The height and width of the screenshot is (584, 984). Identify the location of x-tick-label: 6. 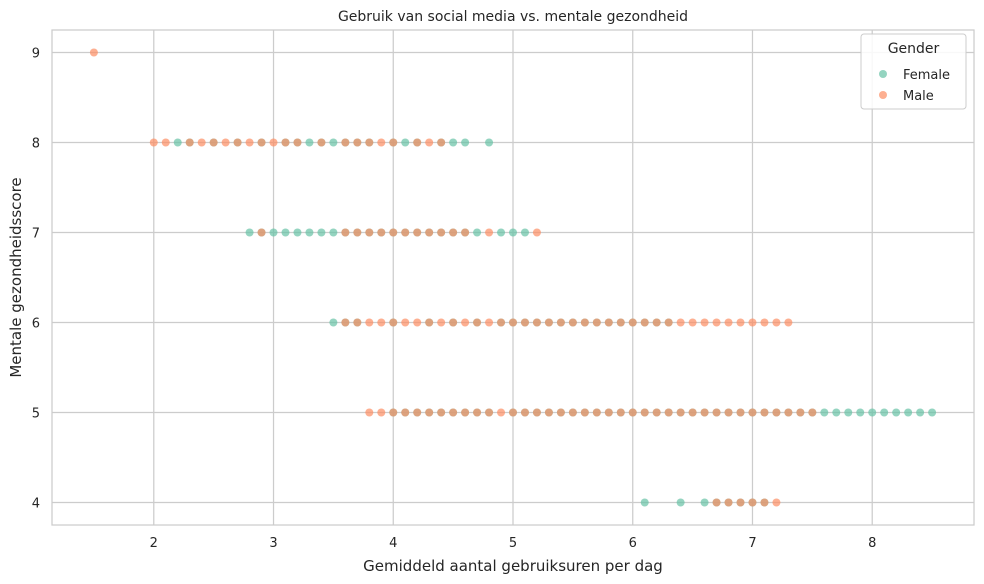
(633, 543).